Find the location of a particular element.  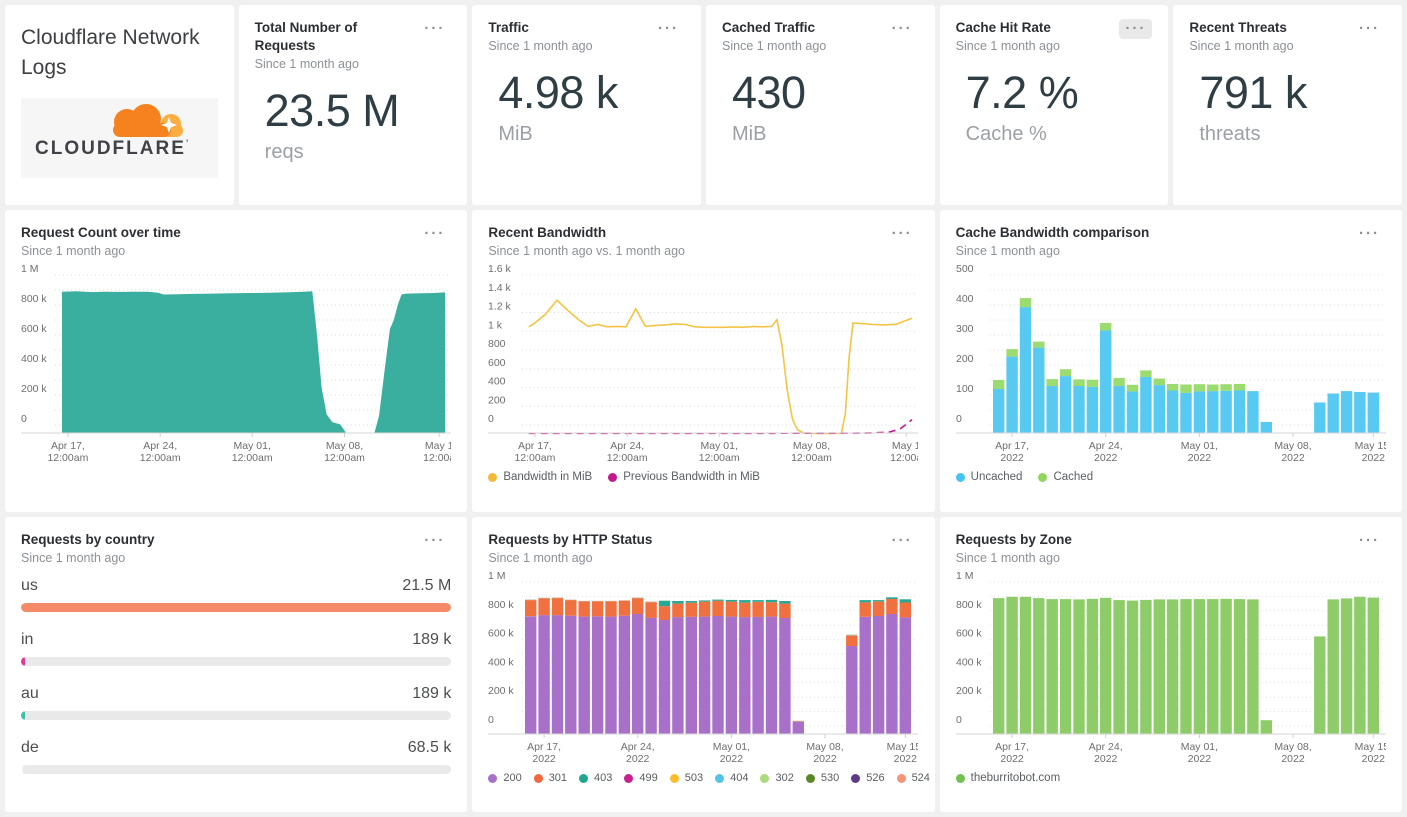

legend-item: 499 is located at coordinates (641, 778).